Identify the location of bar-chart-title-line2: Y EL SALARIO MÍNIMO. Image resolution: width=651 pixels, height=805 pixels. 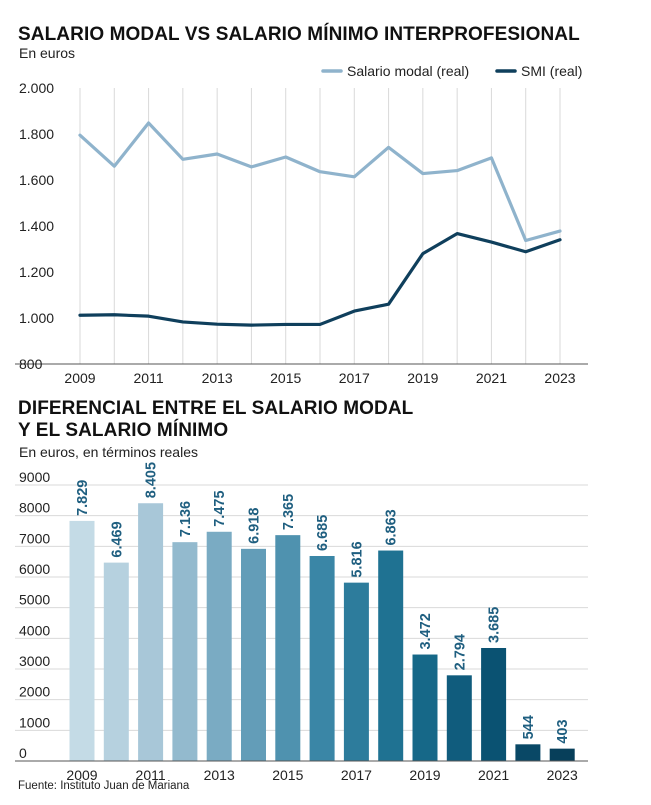
(123, 430).